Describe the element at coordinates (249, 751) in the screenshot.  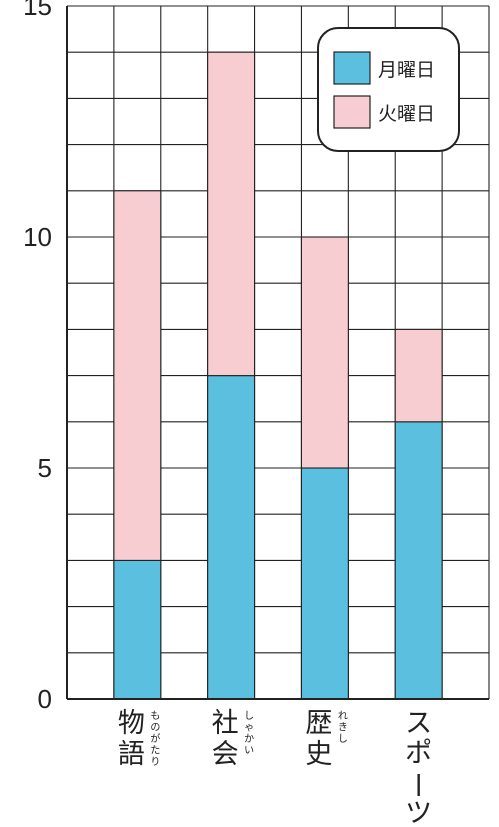
I see `category-reading-char: い` at that location.